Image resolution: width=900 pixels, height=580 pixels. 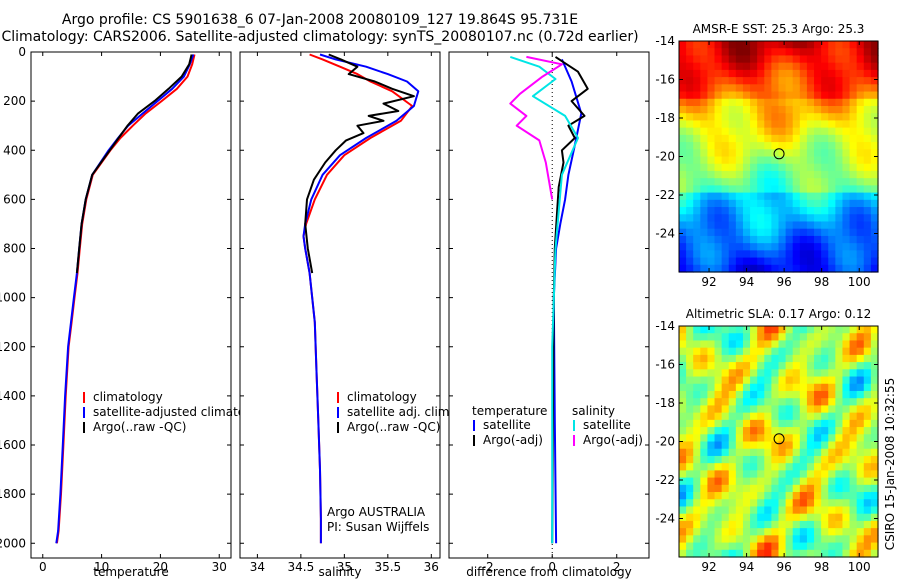 What do you see at coordinates (13, 347) in the screenshot?
I see `y-tick-label: 1200` at bounding box center [13, 347].